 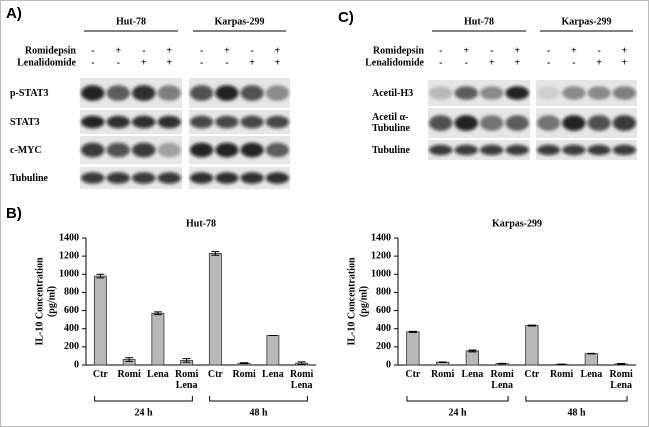 I want to click on y-axis-label: IL-10 Concentration, so click(x=351, y=301).